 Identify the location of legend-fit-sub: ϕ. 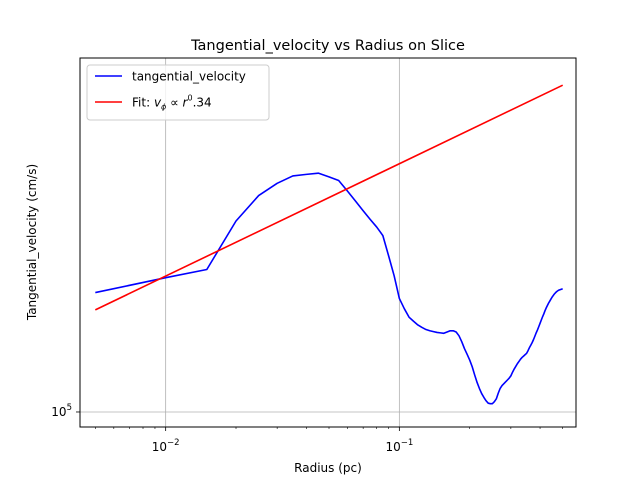
(164, 107).